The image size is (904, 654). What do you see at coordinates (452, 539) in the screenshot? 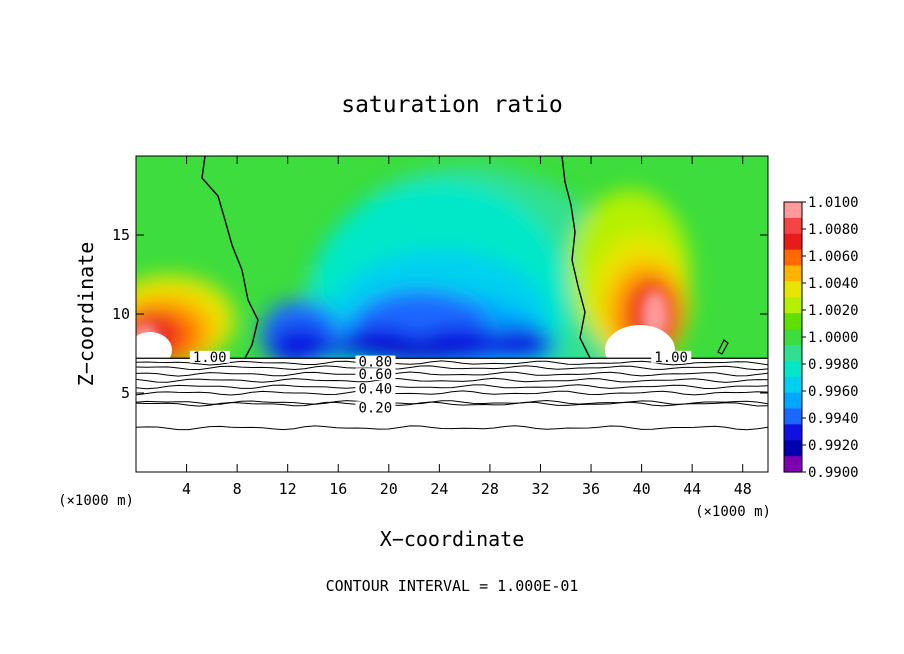
I see `x-axis-label: X−coordinate` at bounding box center [452, 539].